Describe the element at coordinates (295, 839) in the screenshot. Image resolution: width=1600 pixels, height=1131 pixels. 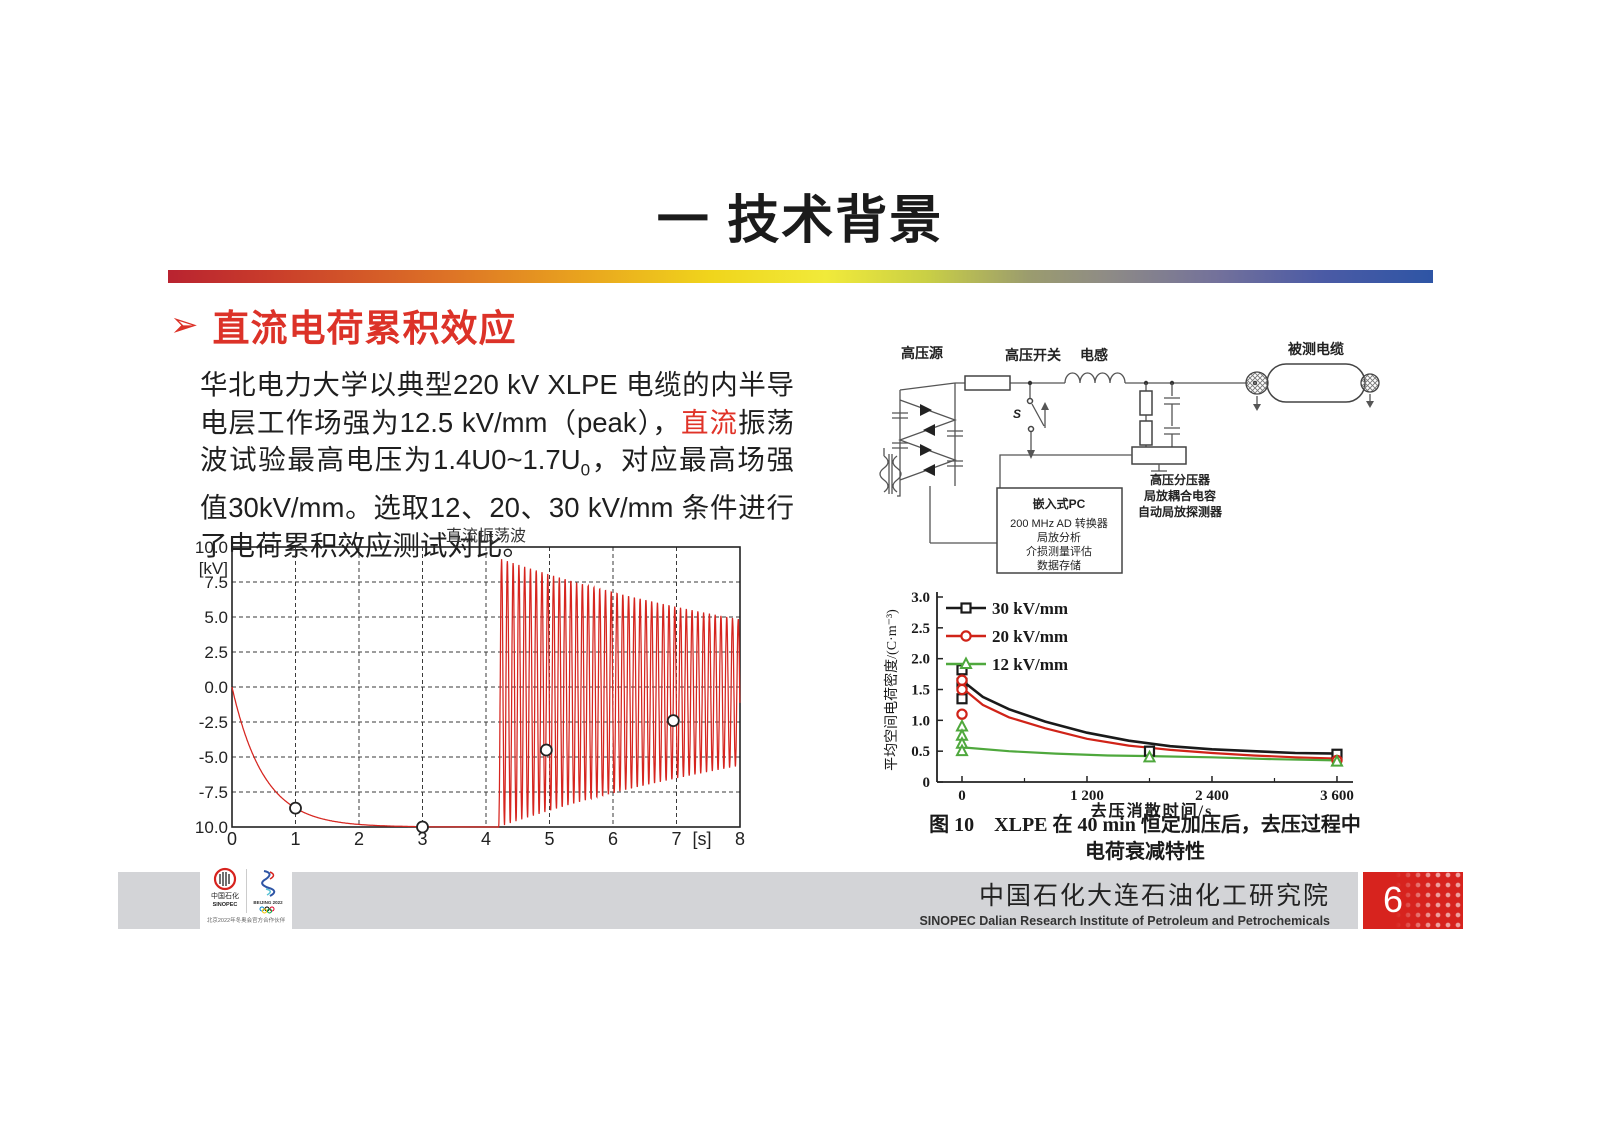
I see `svg-text: 1` at that location.